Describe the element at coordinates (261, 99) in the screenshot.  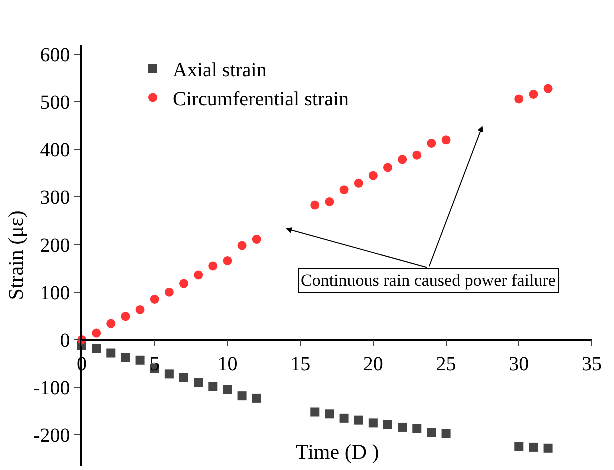
I see `legend-label: Circumferential strain` at that location.